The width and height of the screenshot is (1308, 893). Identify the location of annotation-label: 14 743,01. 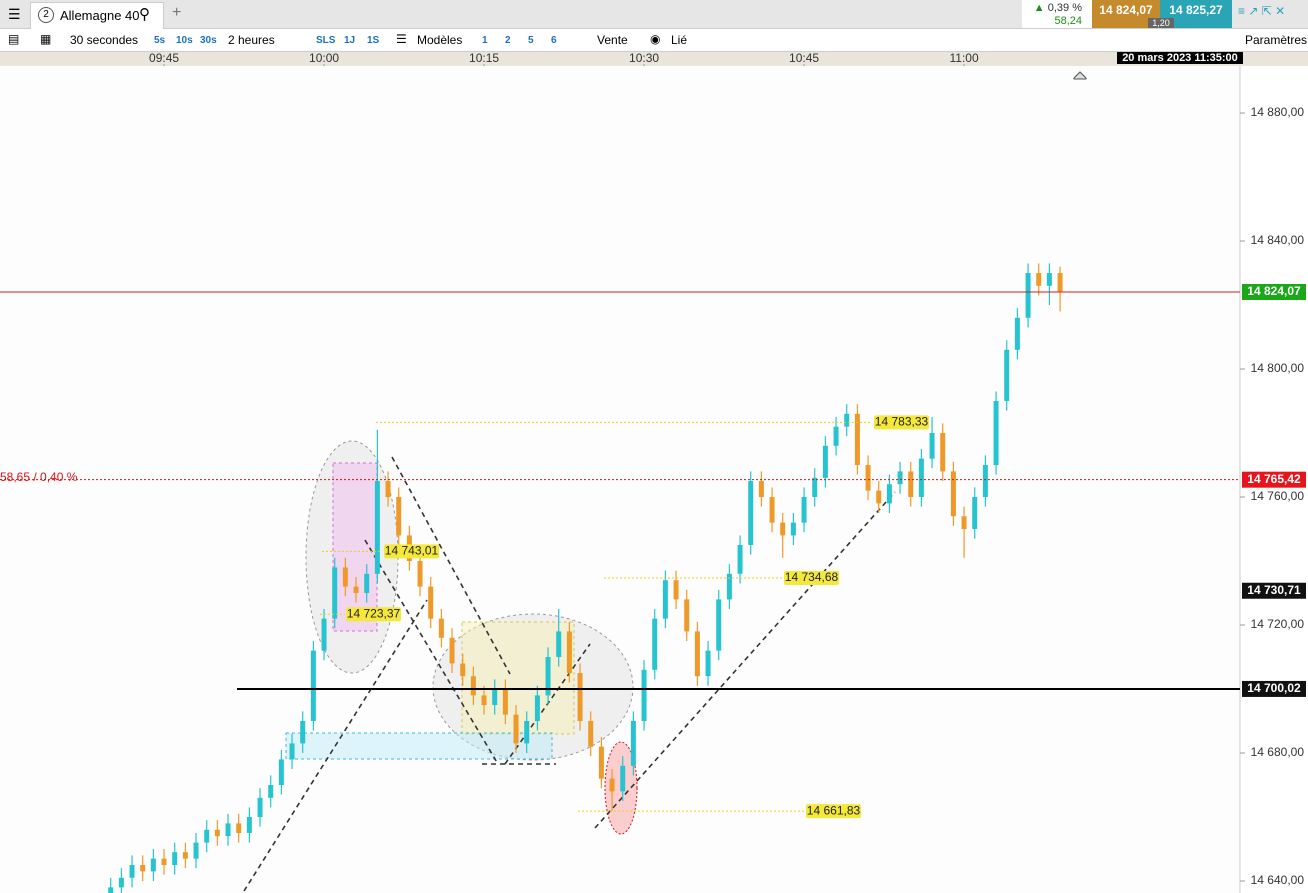
(412, 551).